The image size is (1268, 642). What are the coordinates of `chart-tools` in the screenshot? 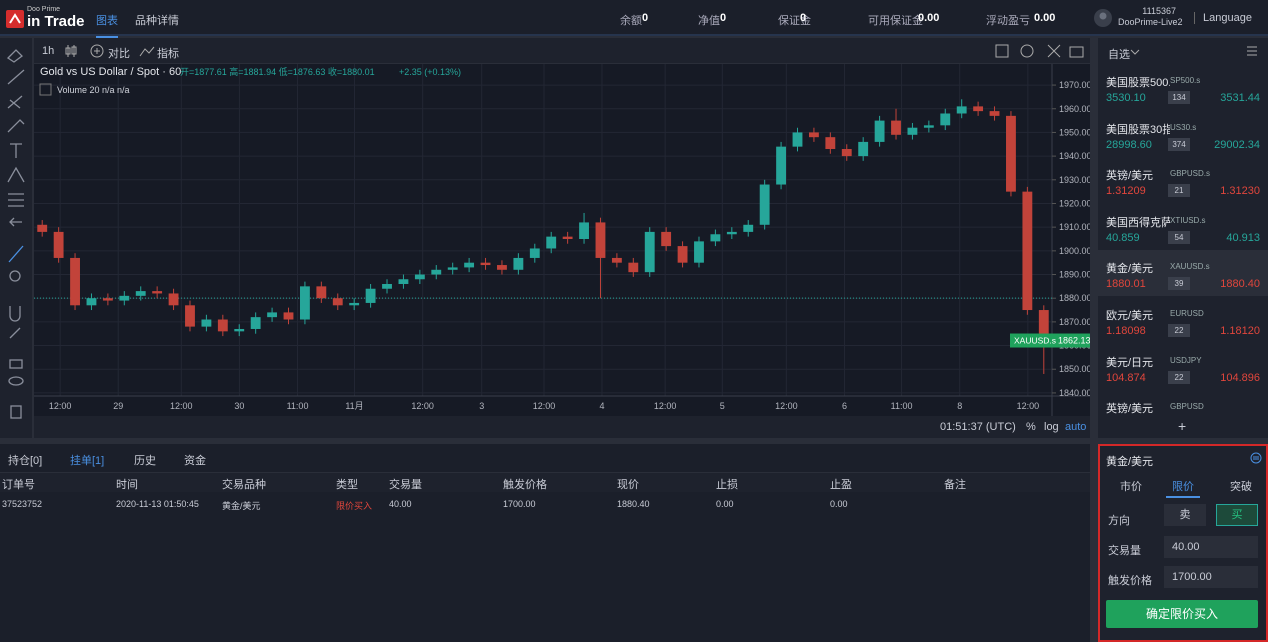 It's located at (1039, 51).